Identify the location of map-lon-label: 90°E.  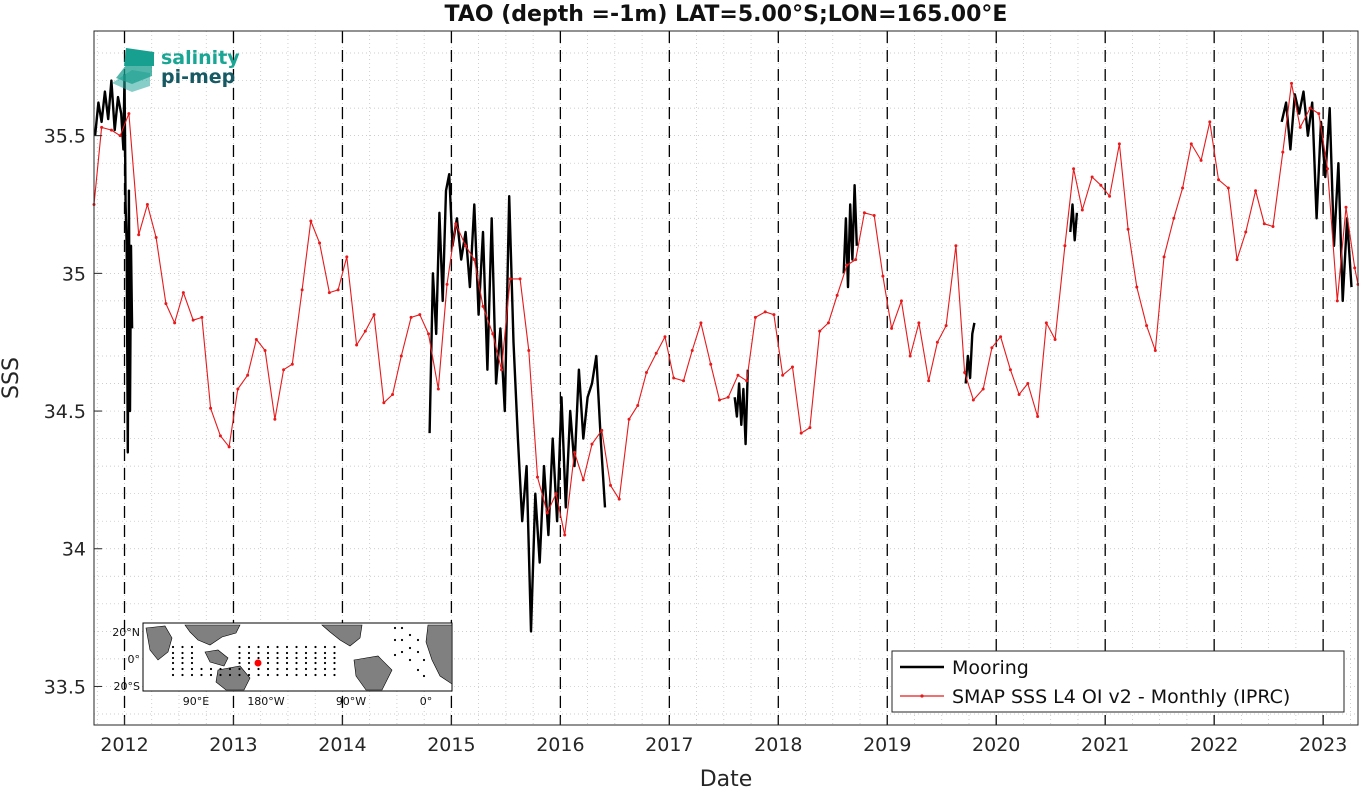
(196, 701).